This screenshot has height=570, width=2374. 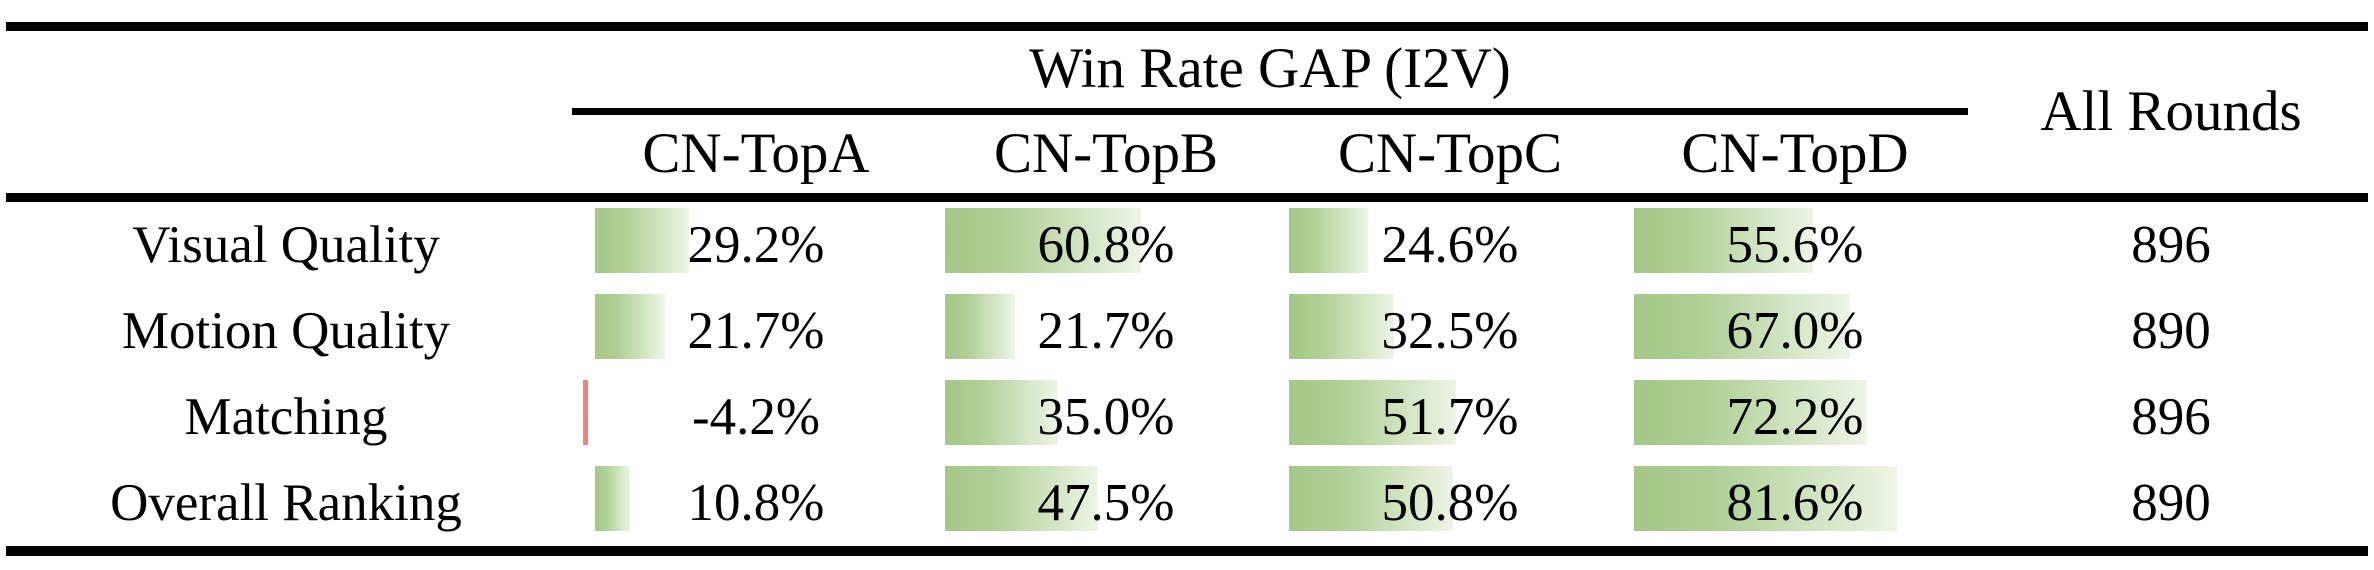 I want to click on cell-value: 55.6%, so click(x=1795, y=245).